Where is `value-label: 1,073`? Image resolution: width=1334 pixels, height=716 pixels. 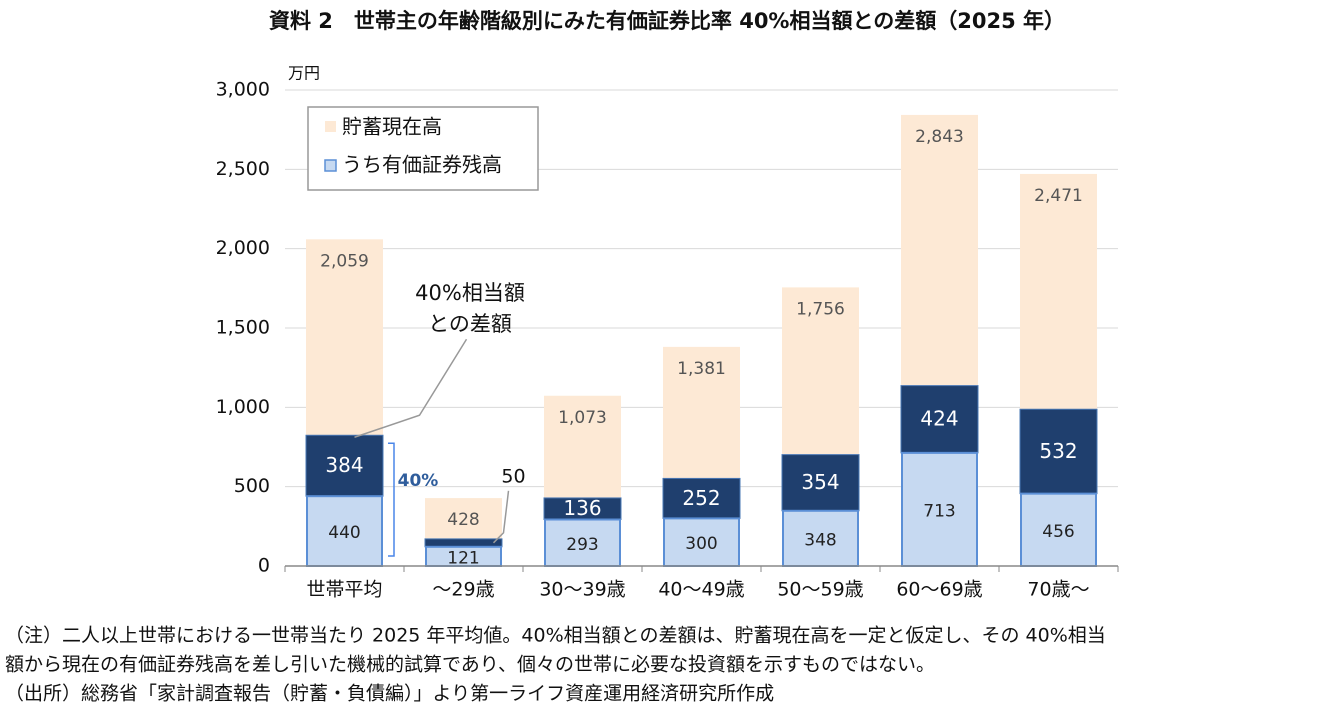 value-label: 1,073 is located at coordinates (582, 418).